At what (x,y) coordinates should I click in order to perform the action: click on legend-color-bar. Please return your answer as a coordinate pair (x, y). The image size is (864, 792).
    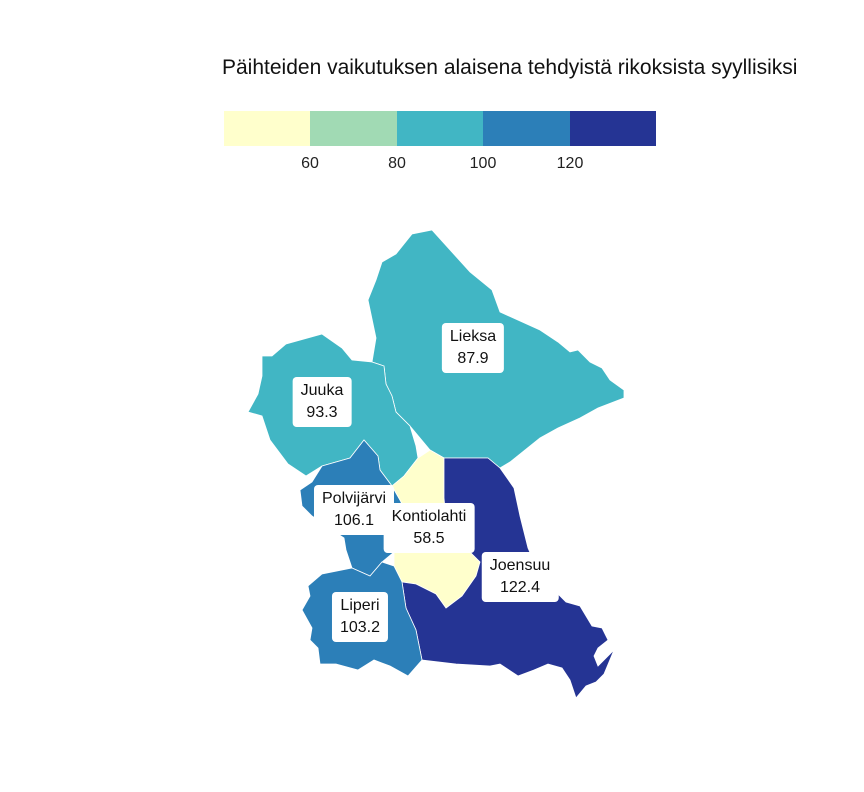
    Looking at the image, I should click on (440, 128).